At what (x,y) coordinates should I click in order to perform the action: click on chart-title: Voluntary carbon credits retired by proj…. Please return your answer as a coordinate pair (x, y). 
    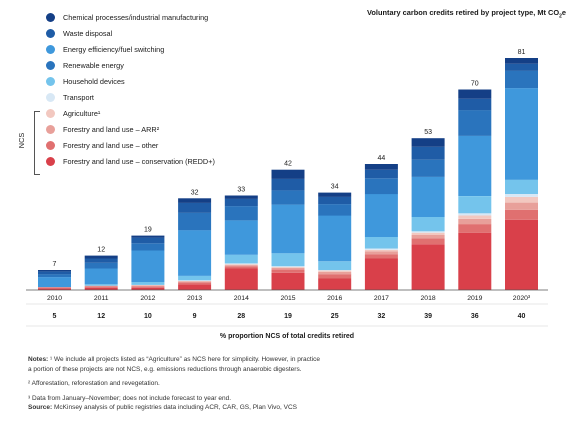
    Looking at the image, I should click on (439, 13).